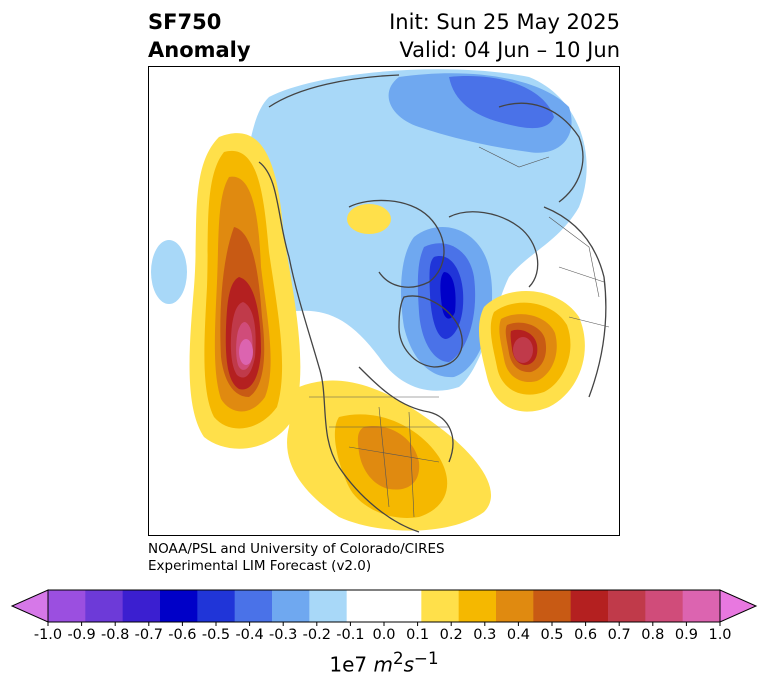  Describe the element at coordinates (185, 22) in the screenshot. I see `variable-name: SF750` at that location.